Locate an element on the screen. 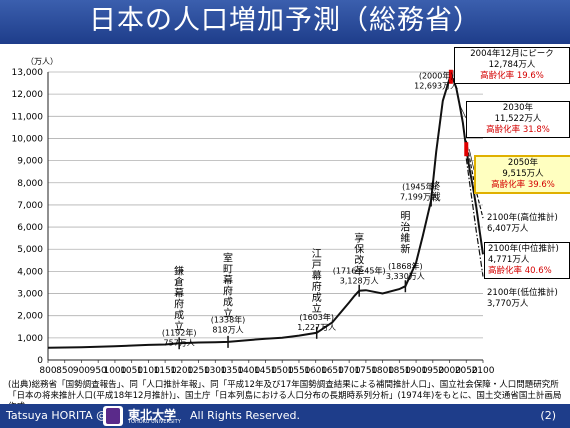  event-label-char: 享 is located at coordinates (359, 237).